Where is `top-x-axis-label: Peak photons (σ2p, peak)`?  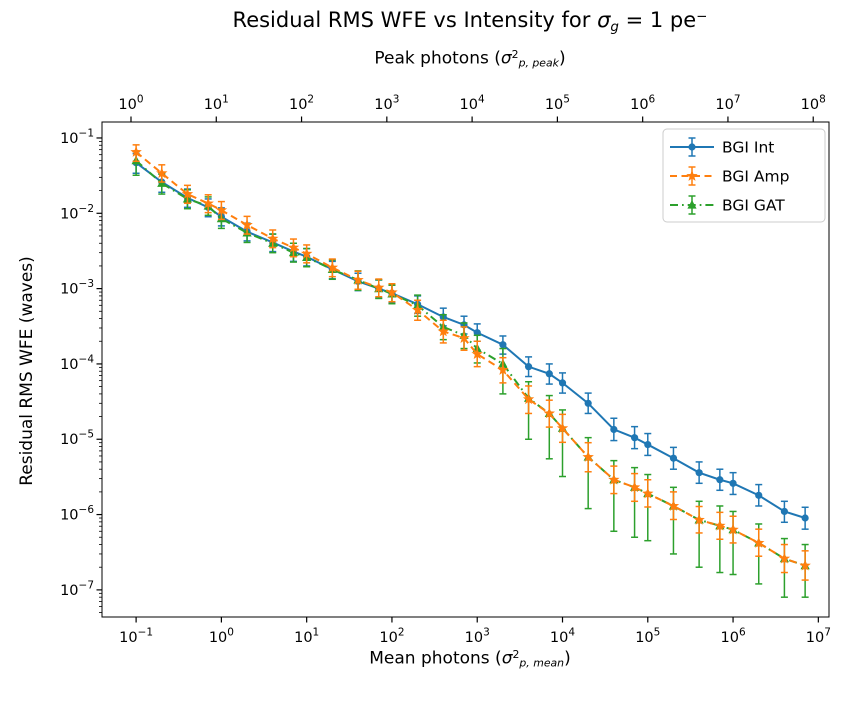
top-x-axis-label: Peak photons (σ2p, peak) is located at coordinates (470, 59).